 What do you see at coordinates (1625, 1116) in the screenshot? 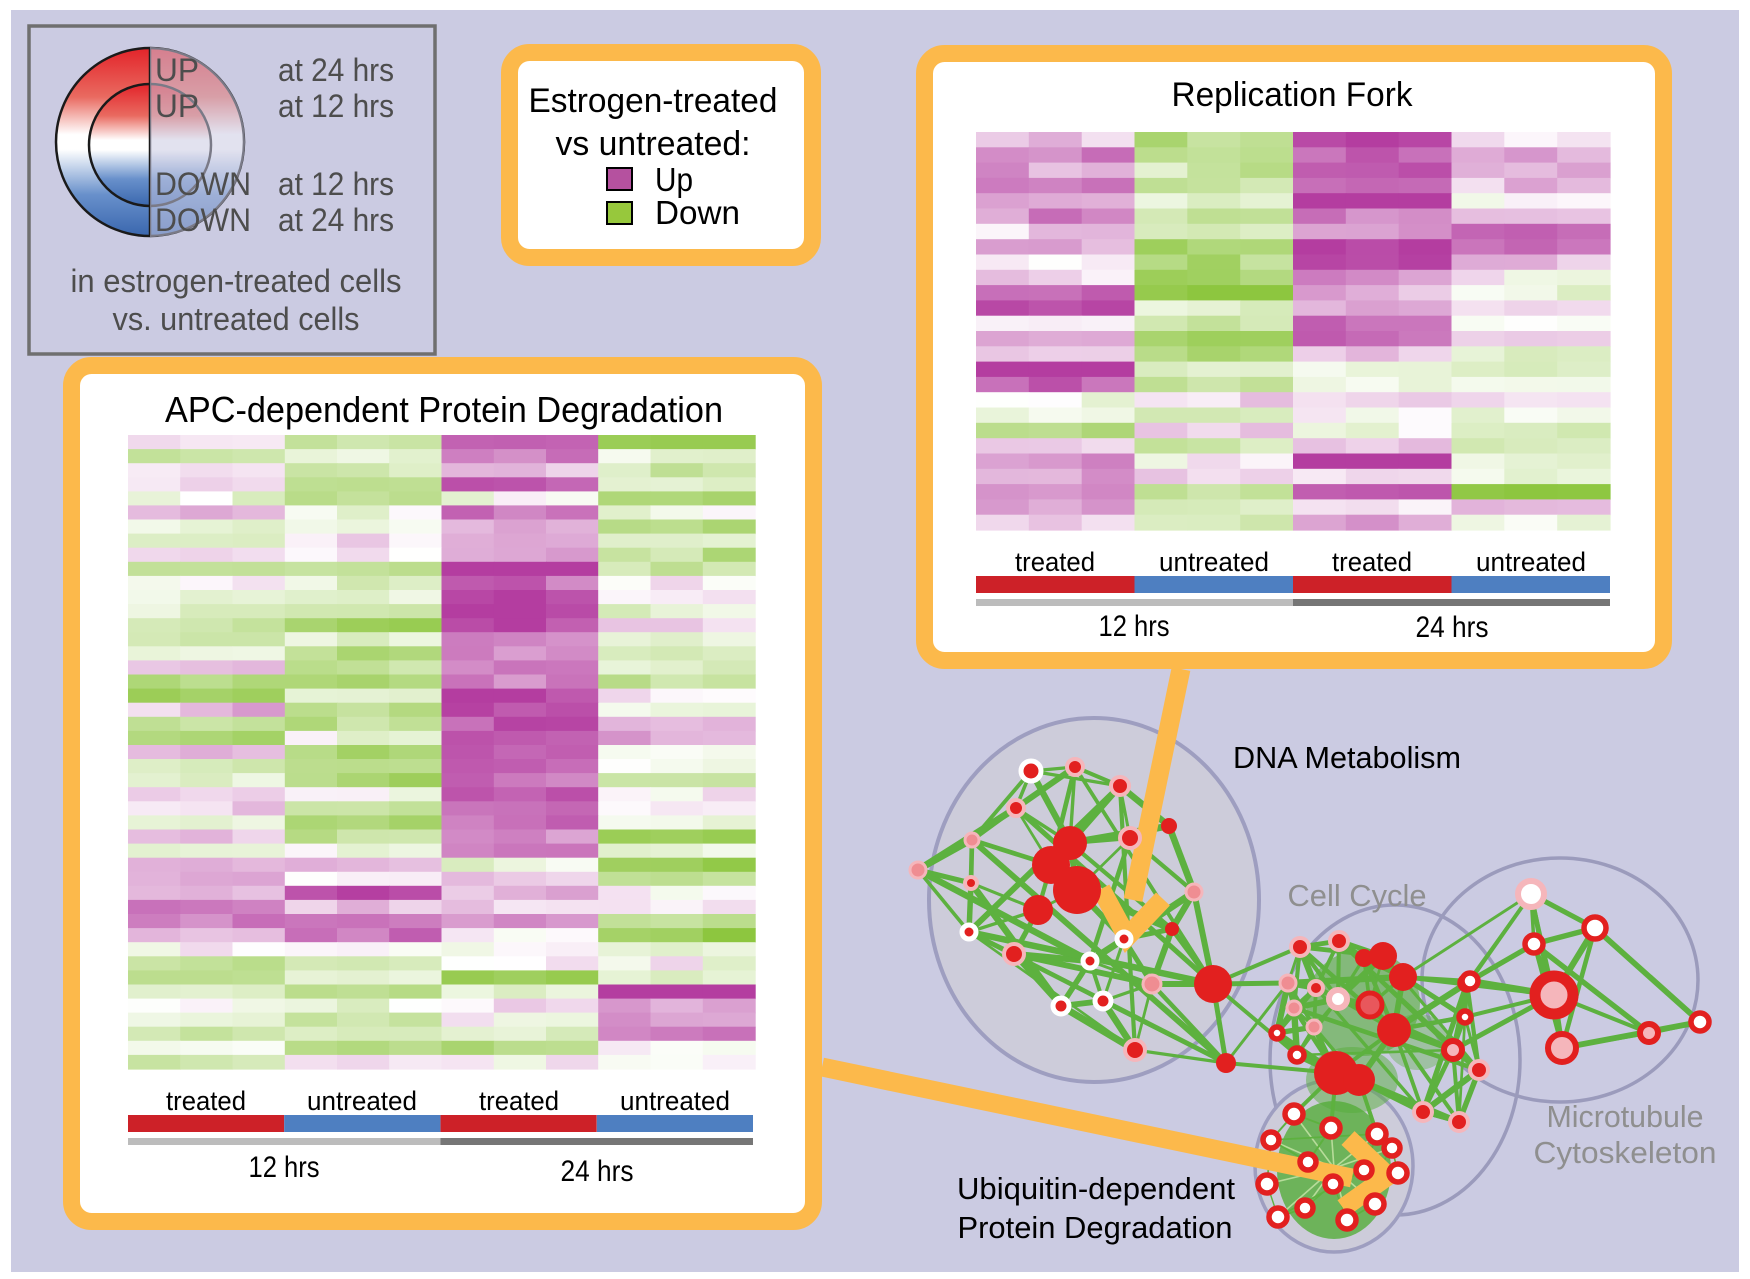
I see `svg-text: Microtubule` at bounding box center [1625, 1116].